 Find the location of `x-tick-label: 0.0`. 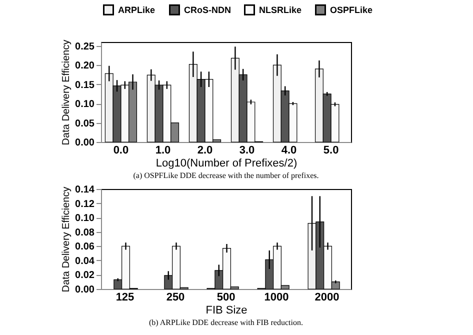

x-tick-label: 0.0 is located at coordinates (121, 150).